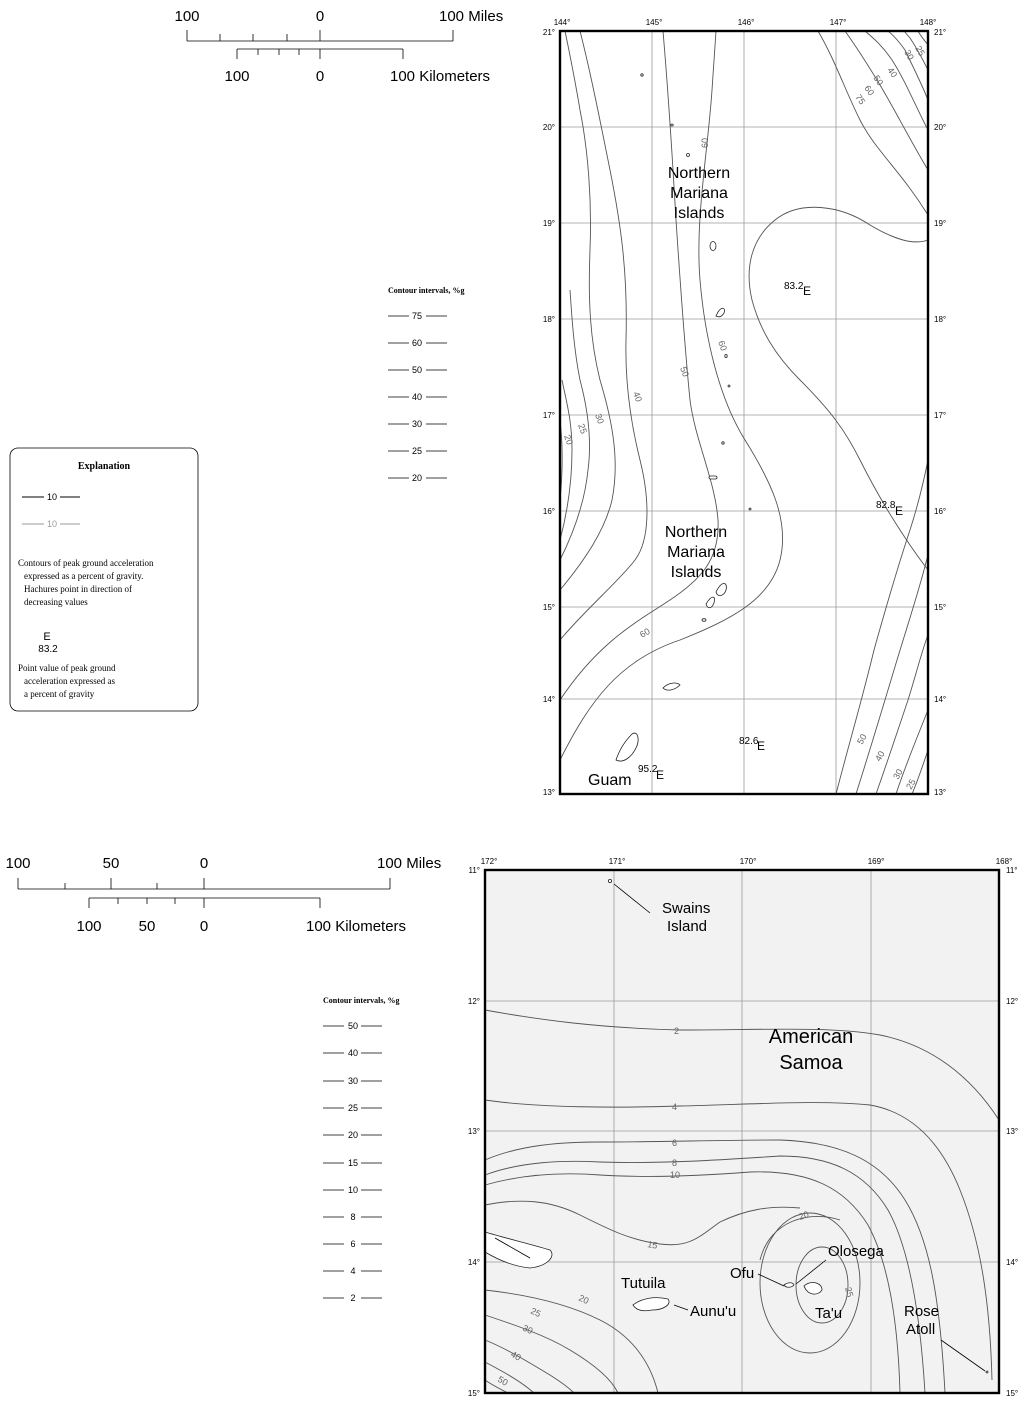 This screenshot has height=1401, width=1024. Describe the element at coordinates (653, 1245) in the screenshot. I see `contour-label: 15` at that location.